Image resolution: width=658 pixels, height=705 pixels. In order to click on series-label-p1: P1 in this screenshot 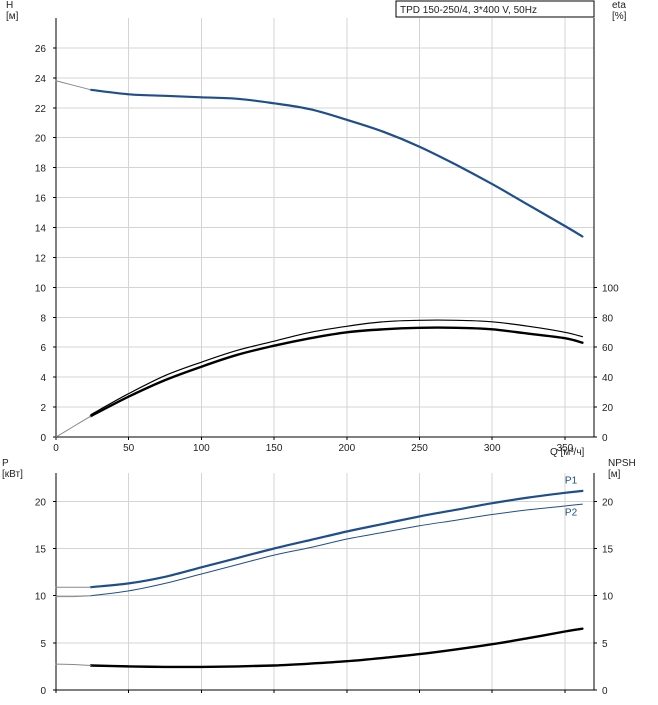, I will do `click(571, 480)`.